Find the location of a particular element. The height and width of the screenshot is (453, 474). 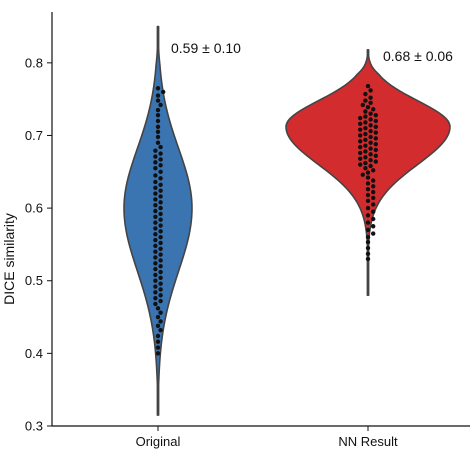

y-axis-label: DICE similarity is located at coordinates (9, 259).